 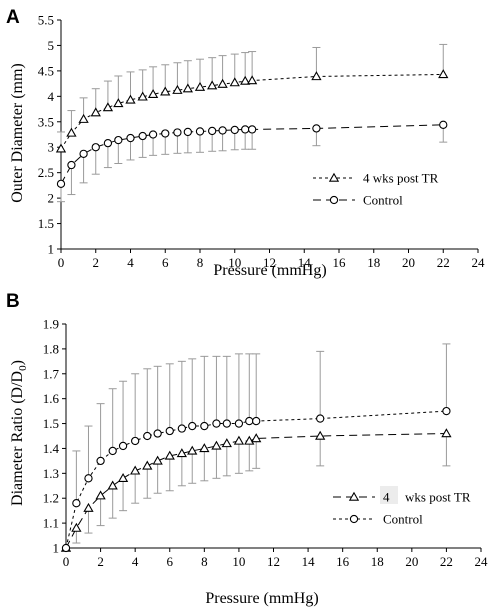 What do you see at coordinates (51, 324) in the screenshot?
I see `panel-b-y-tick-label: 1.9` at bounding box center [51, 324].